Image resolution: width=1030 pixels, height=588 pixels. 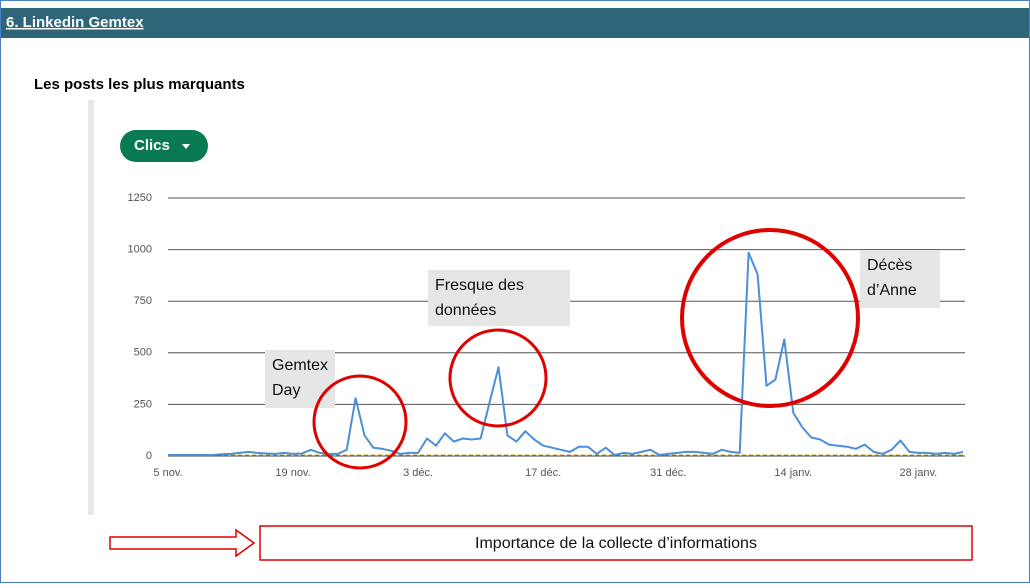 What do you see at coordinates (140, 198) in the screenshot?
I see `y-tick-label: 1250` at bounding box center [140, 198].